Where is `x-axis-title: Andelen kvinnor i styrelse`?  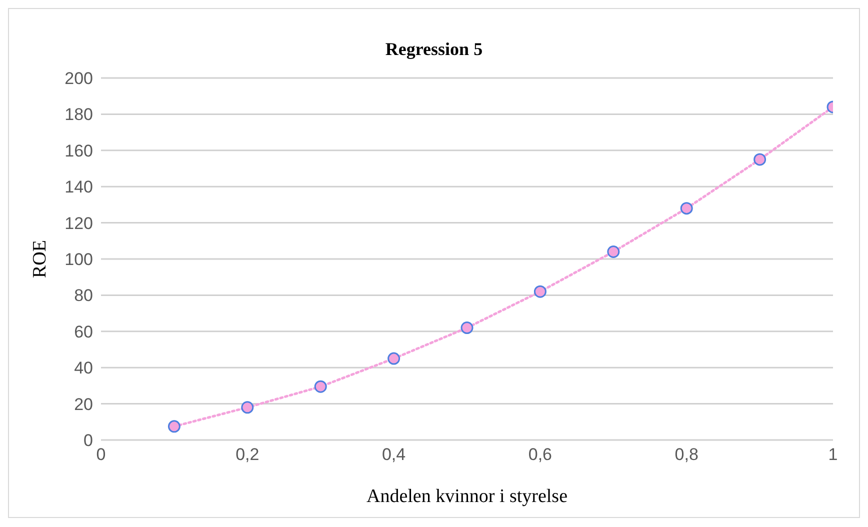 x-axis-title: Andelen kvinnor i styrelse is located at coordinates (467, 496).